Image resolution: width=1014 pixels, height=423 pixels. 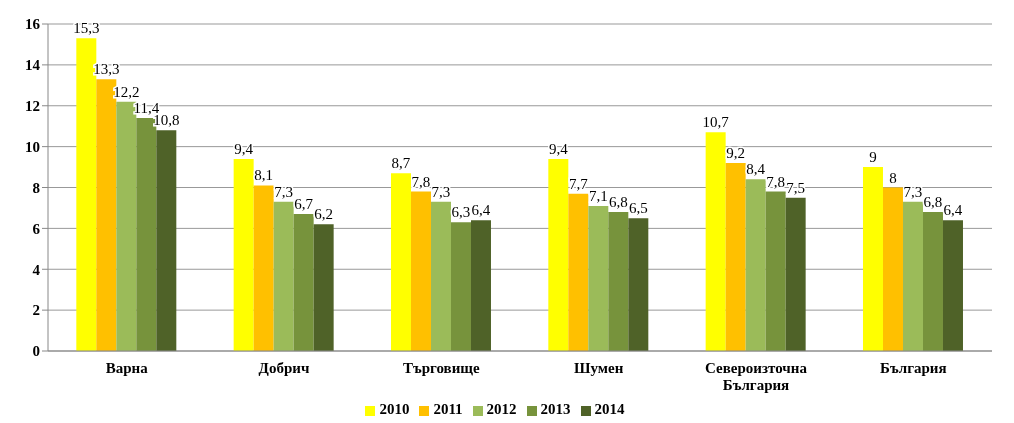 What do you see at coordinates (893, 177) in the screenshot?
I see `data-label: 8` at bounding box center [893, 177].